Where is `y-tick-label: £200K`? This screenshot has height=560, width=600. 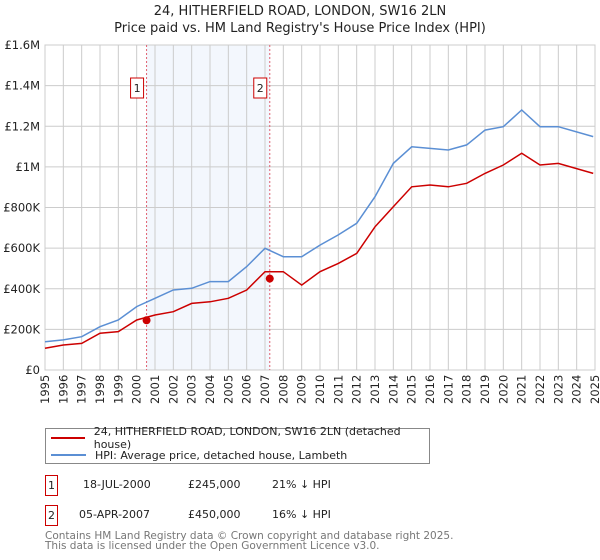
y-tick-label: £200K is located at coordinates (21, 329).